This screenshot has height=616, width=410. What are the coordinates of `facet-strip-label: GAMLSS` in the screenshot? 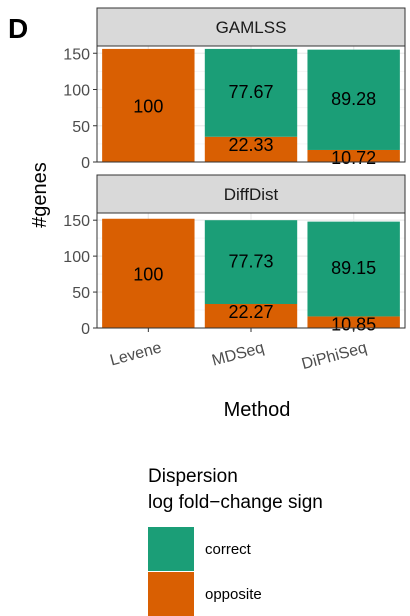 It's located at (251, 27).